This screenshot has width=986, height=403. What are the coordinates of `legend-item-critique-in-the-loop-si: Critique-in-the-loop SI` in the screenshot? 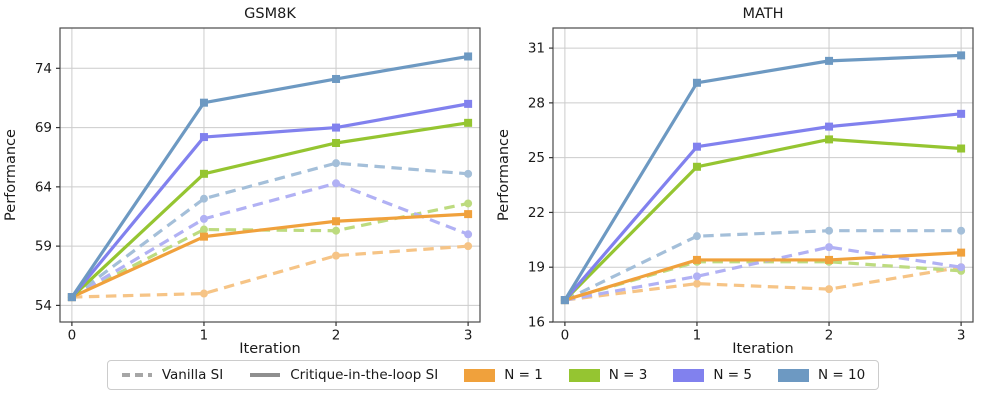 It's located at (343, 375).